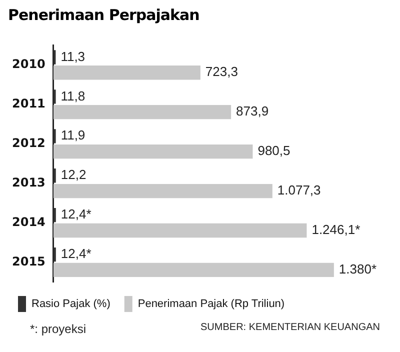  What do you see at coordinates (58, 329) in the screenshot?
I see `text: *: proyeksi` at bounding box center [58, 329].